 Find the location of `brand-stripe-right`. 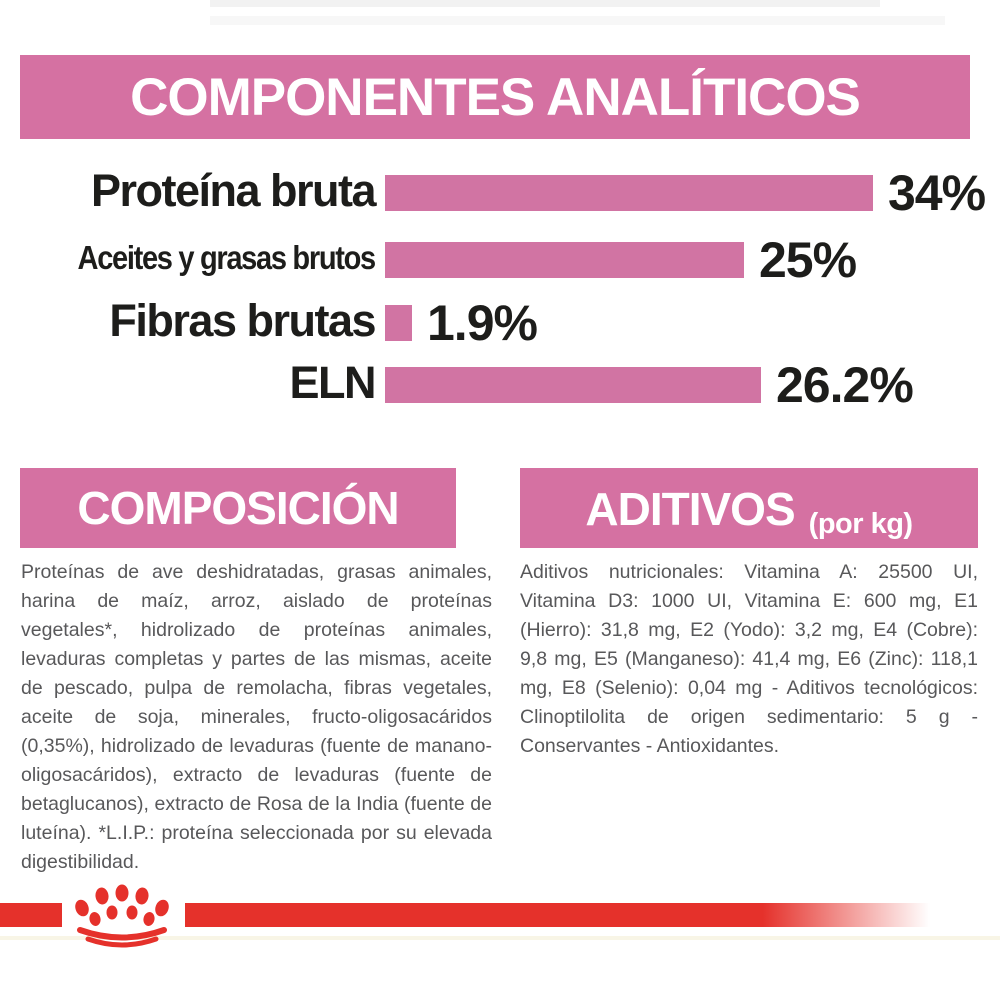

brand-stripe-right is located at coordinates (565, 915).